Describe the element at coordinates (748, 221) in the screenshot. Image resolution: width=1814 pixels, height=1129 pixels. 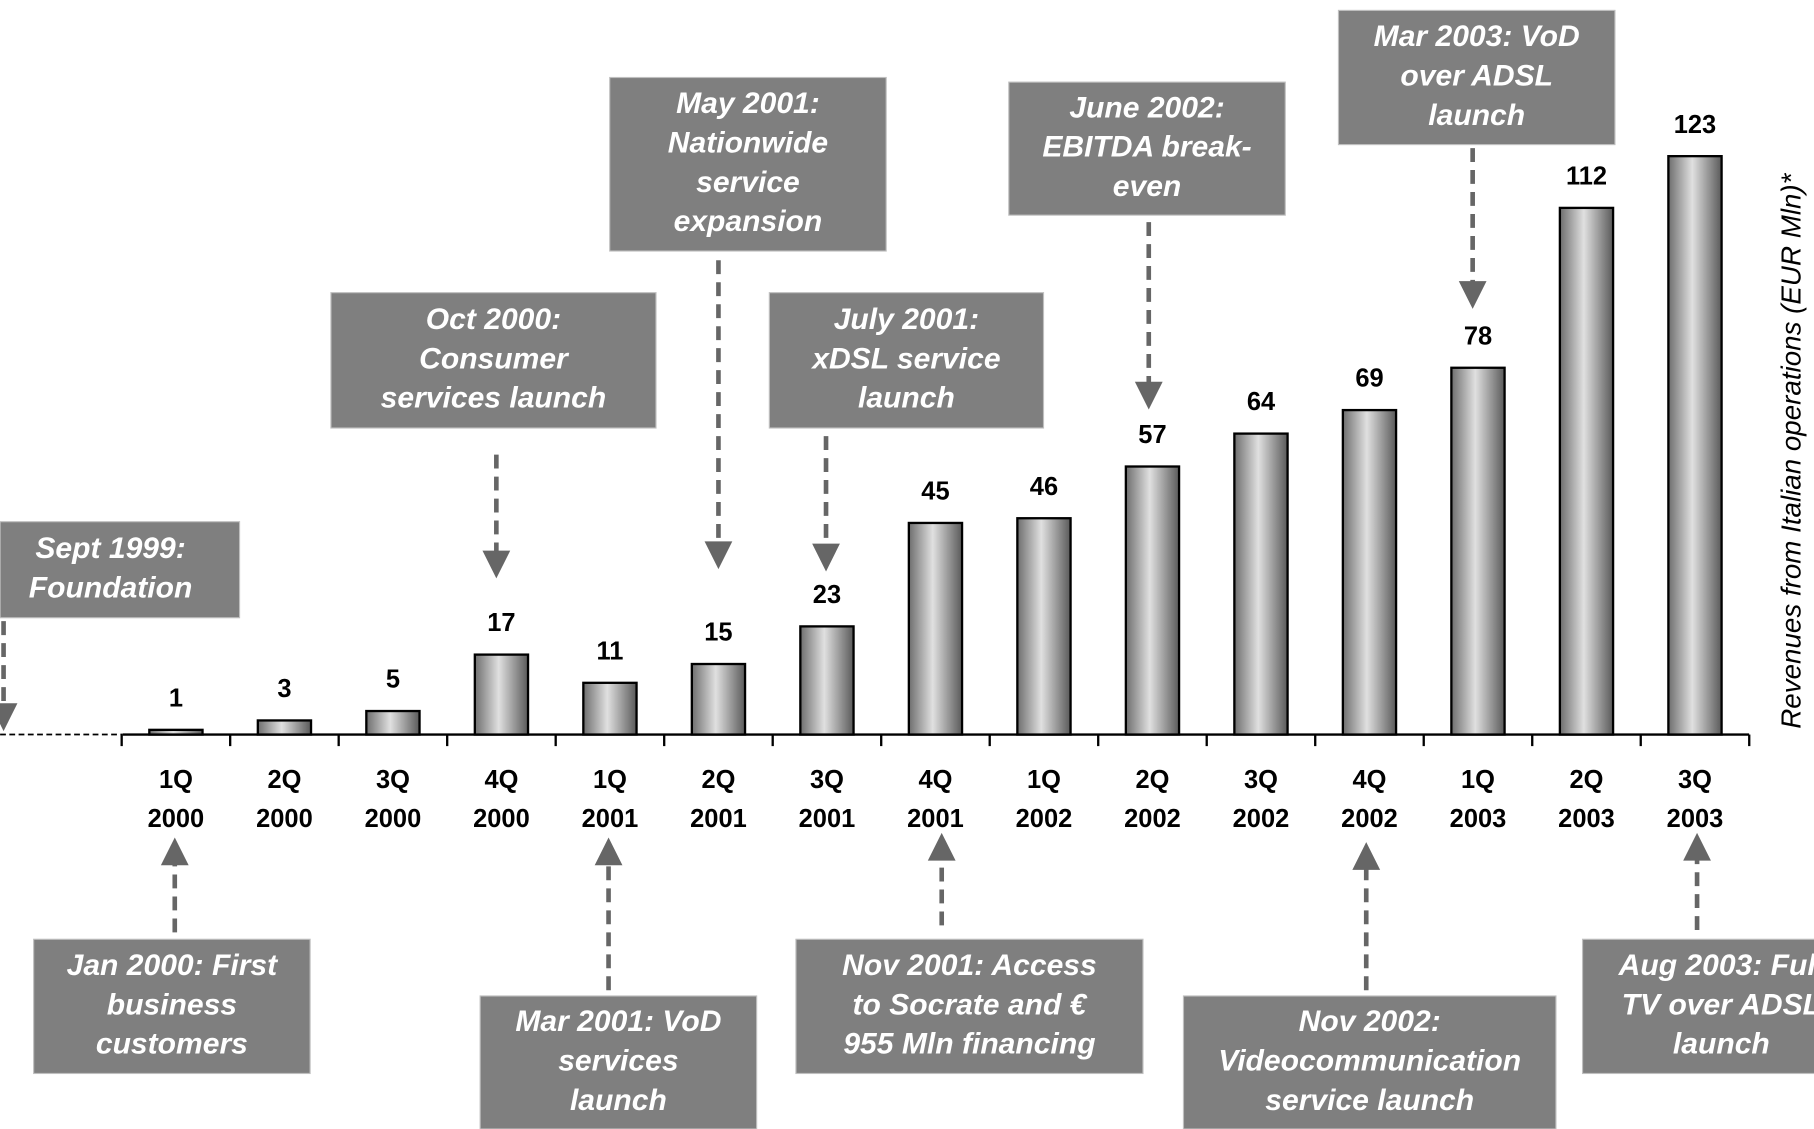
I see `annotation-text: expansion` at that location.